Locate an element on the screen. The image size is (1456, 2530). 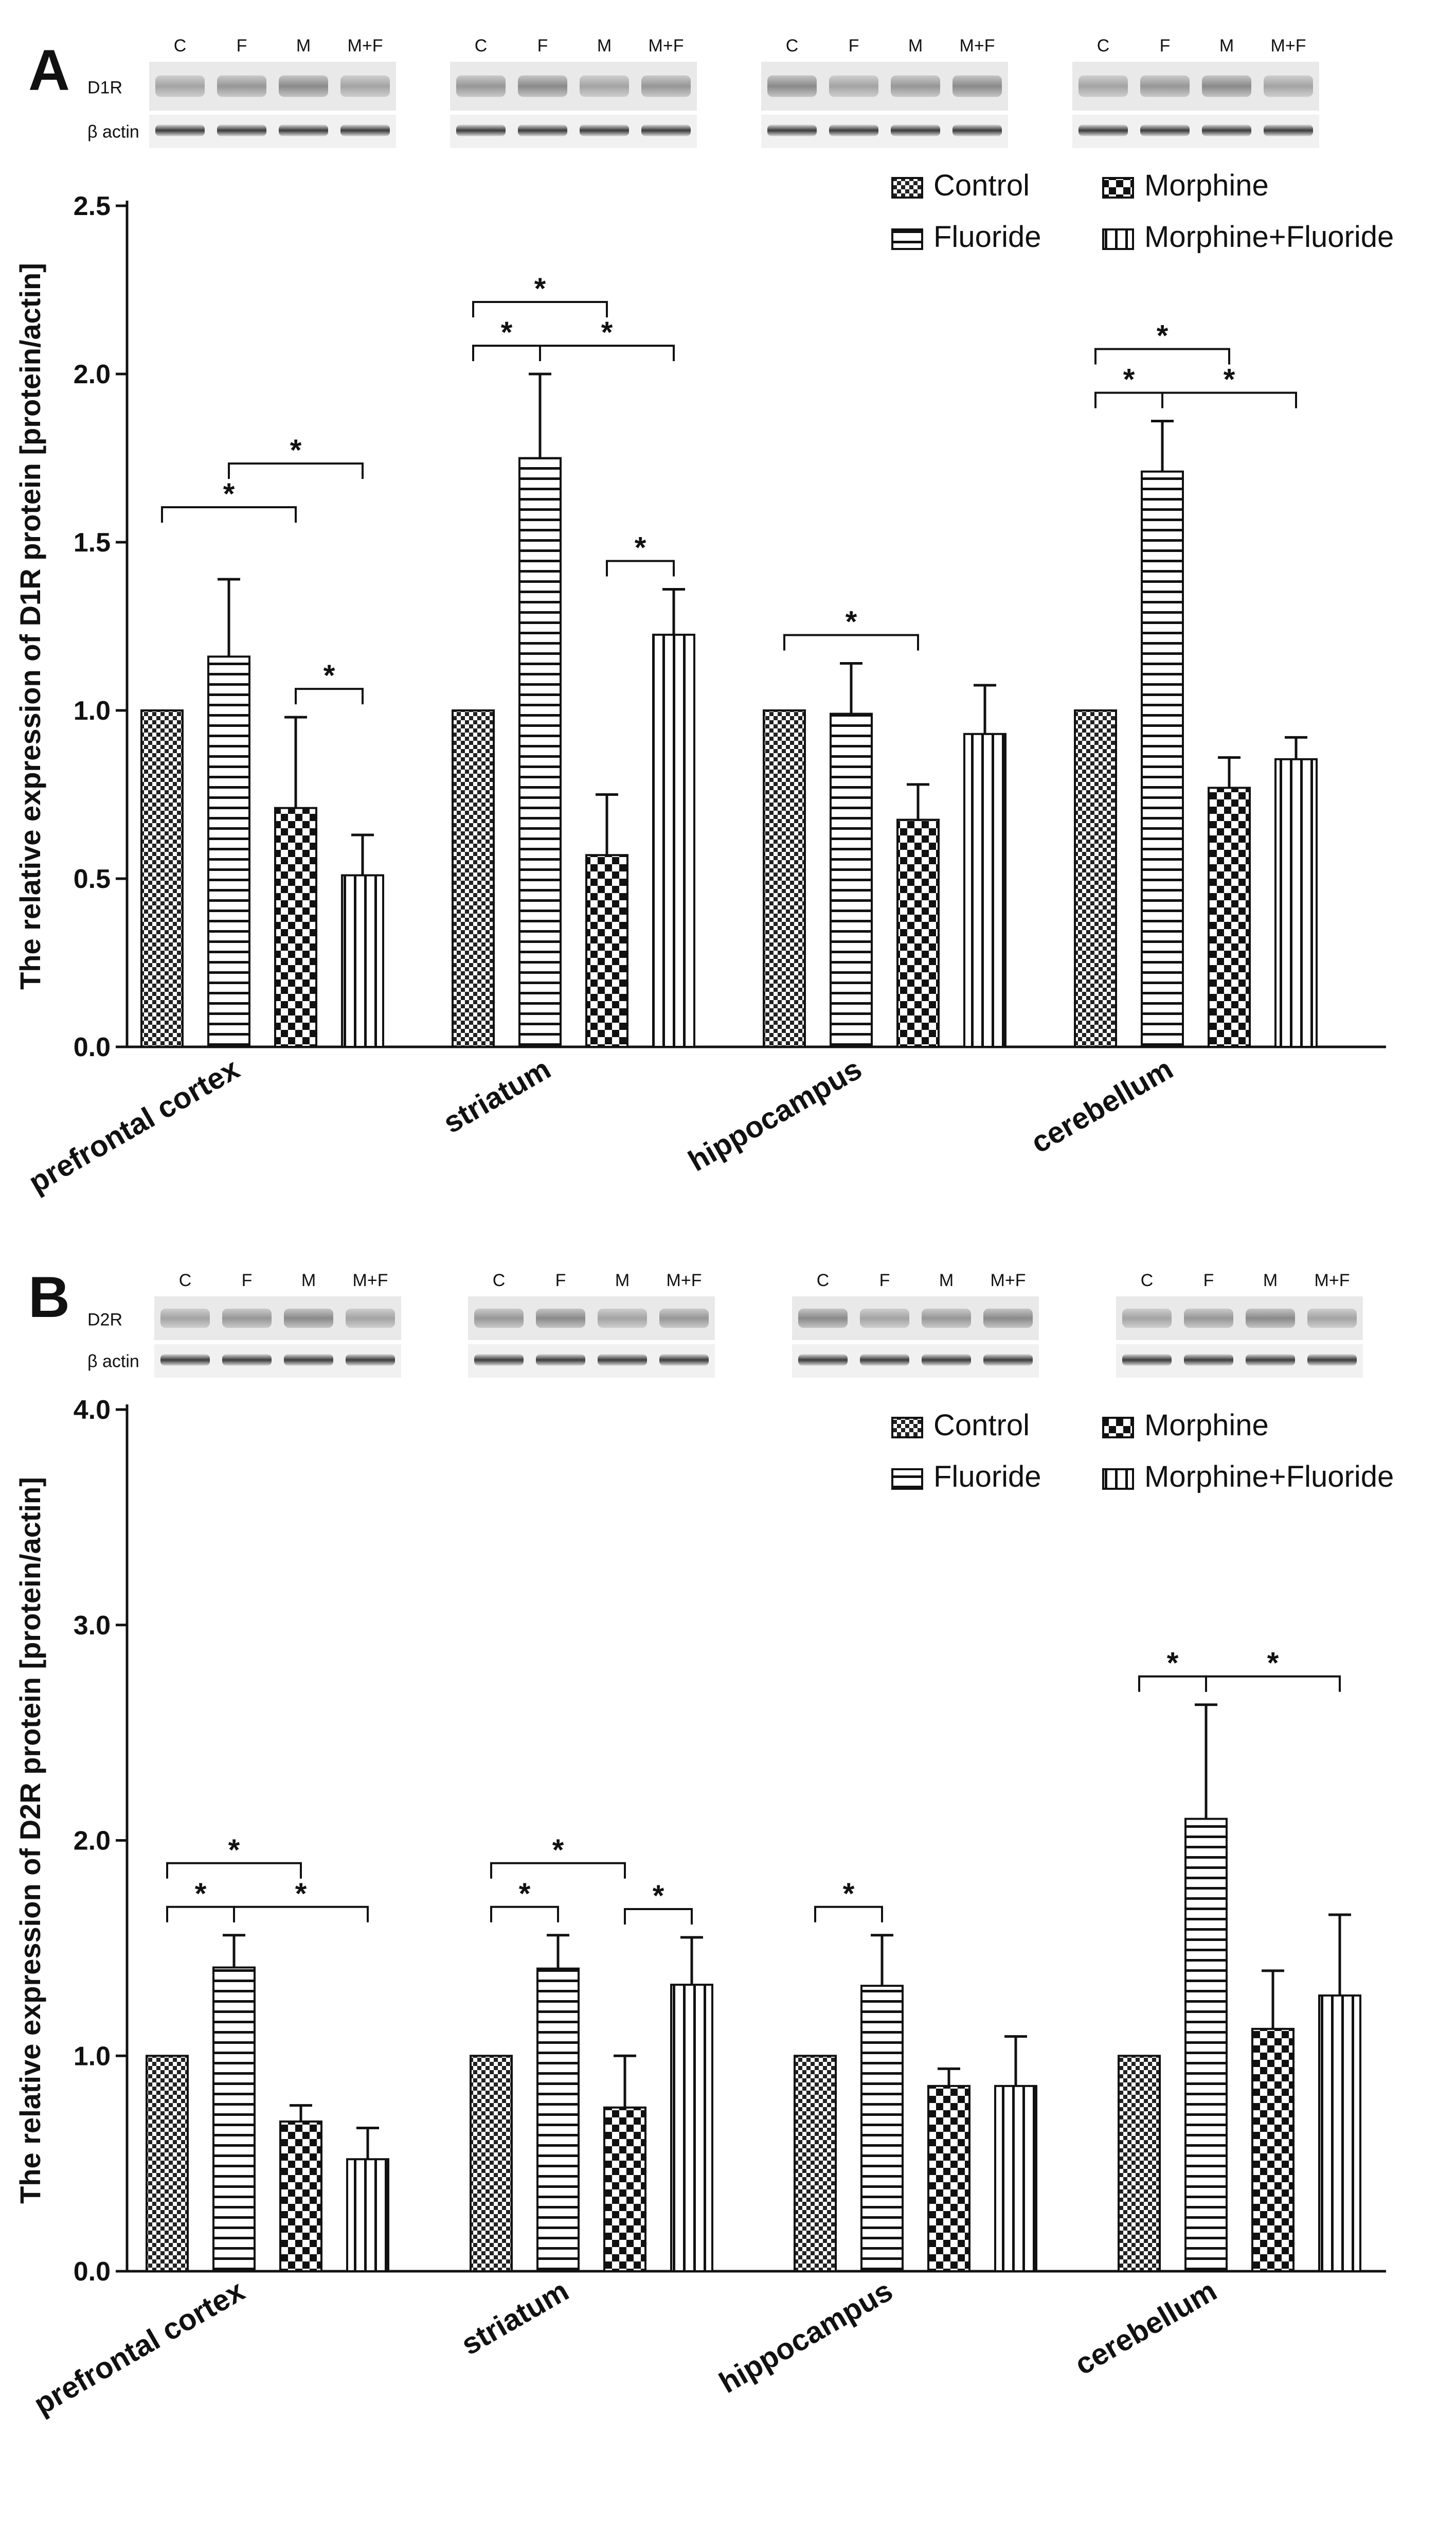
y-tick-label: 3.0 is located at coordinates (92, 1626).